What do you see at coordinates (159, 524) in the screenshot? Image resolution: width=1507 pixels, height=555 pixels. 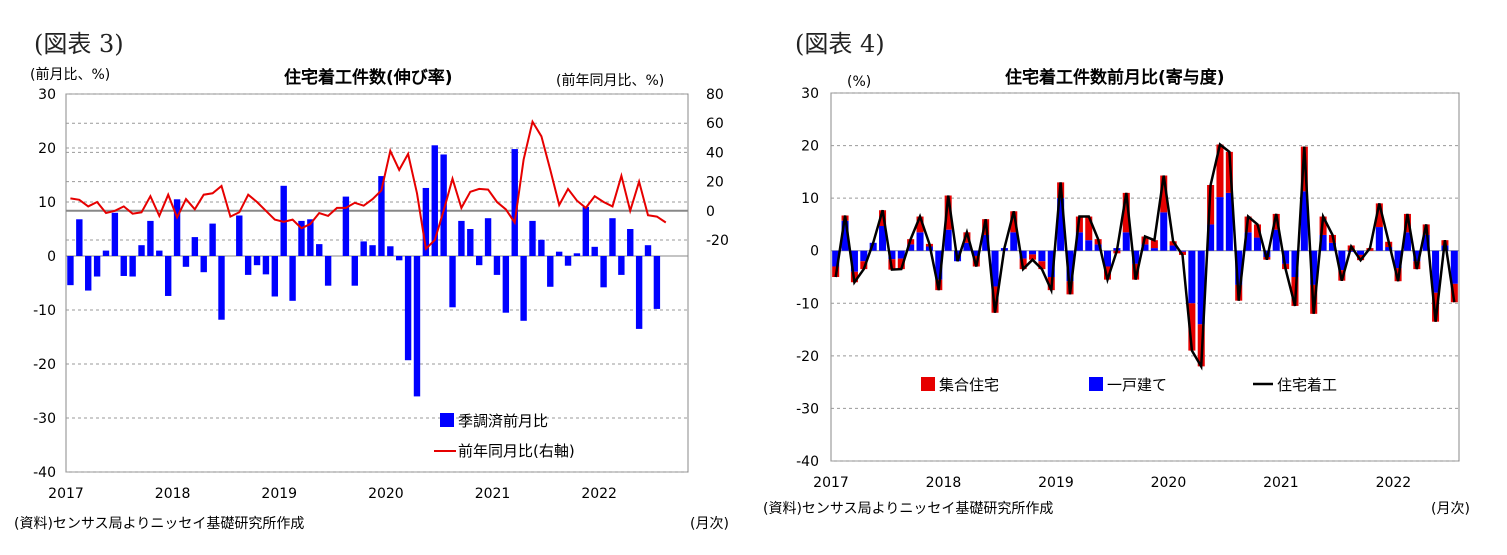 I see `figure-3-source: (資料)センサス局よりニッセイ基礎研究所作成` at bounding box center [159, 524].